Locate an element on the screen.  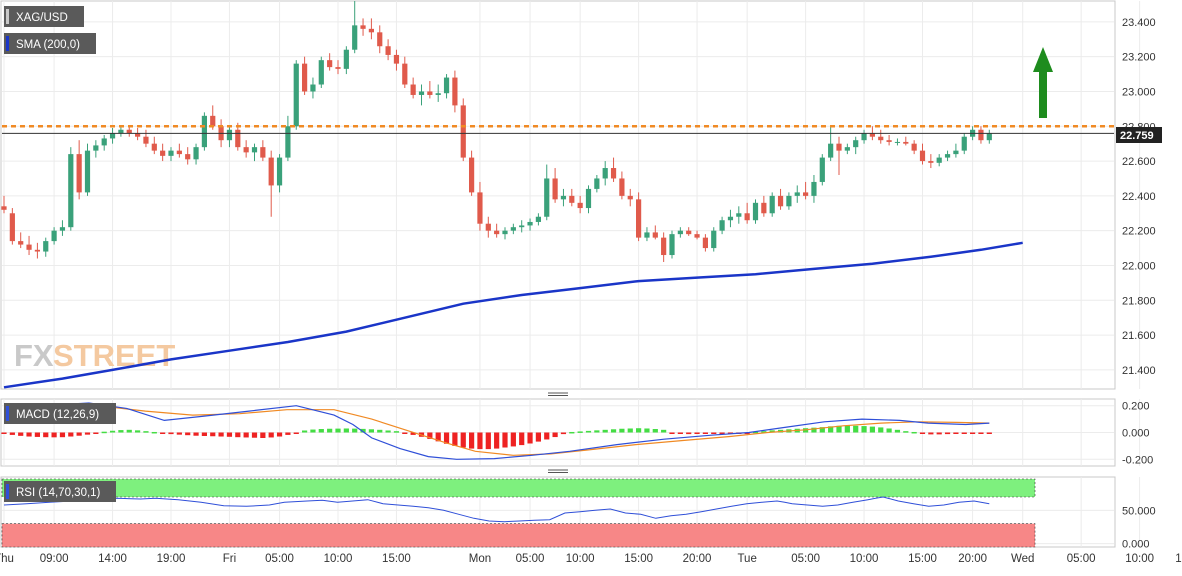
symbol-legend: XAG/USD is located at coordinates (44, 16).